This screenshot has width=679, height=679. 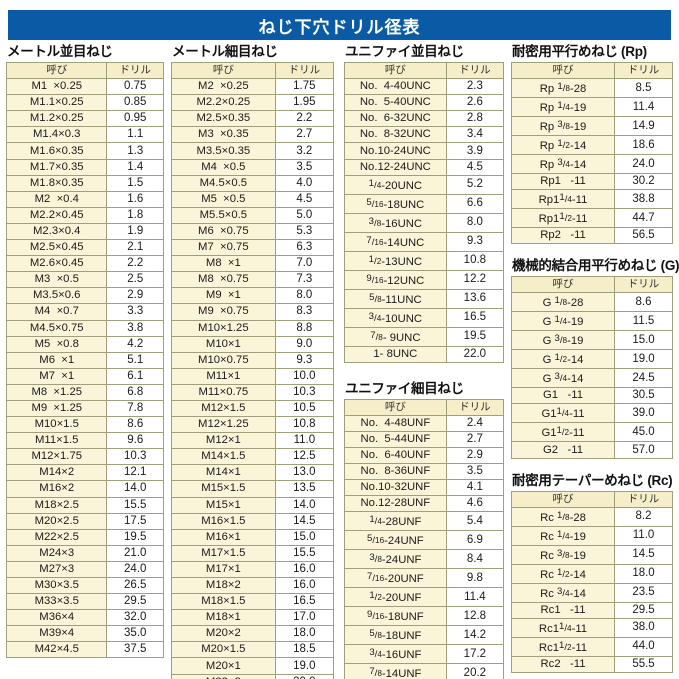 I want to click on thread-designation: Rp 1/2-14, so click(x=563, y=145).